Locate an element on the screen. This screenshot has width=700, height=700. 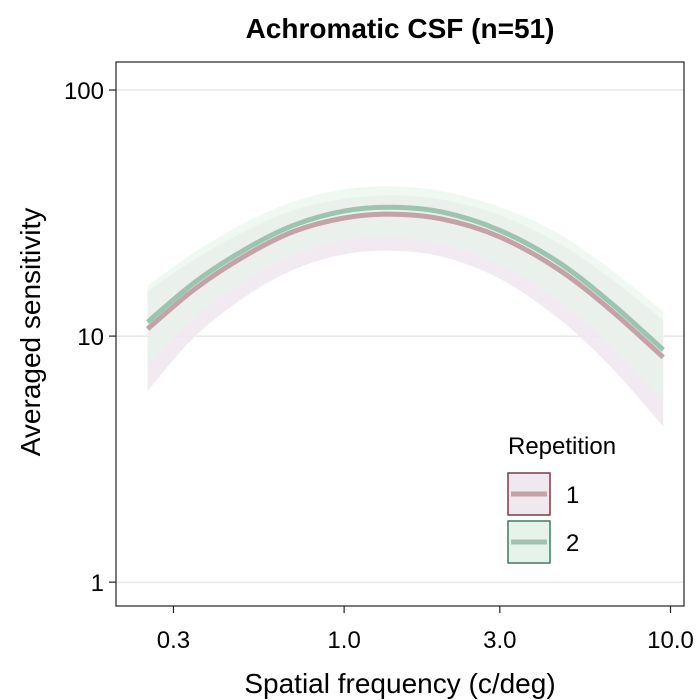
x-tick-label-1: 1.0 is located at coordinates (343, 640).